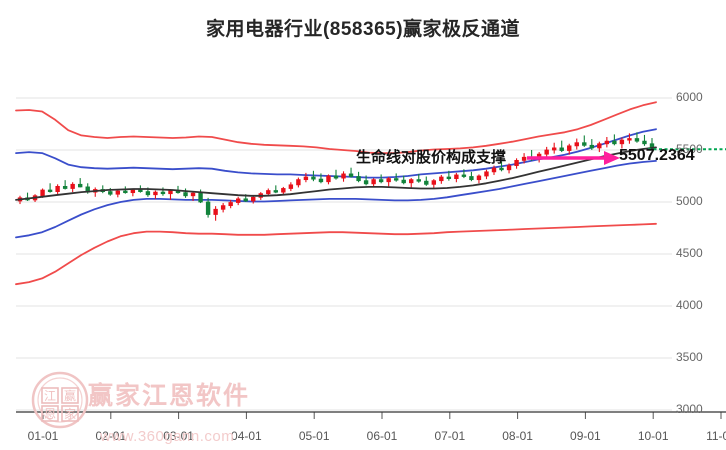  I want to click on series-lifeline, so click(336, 173).